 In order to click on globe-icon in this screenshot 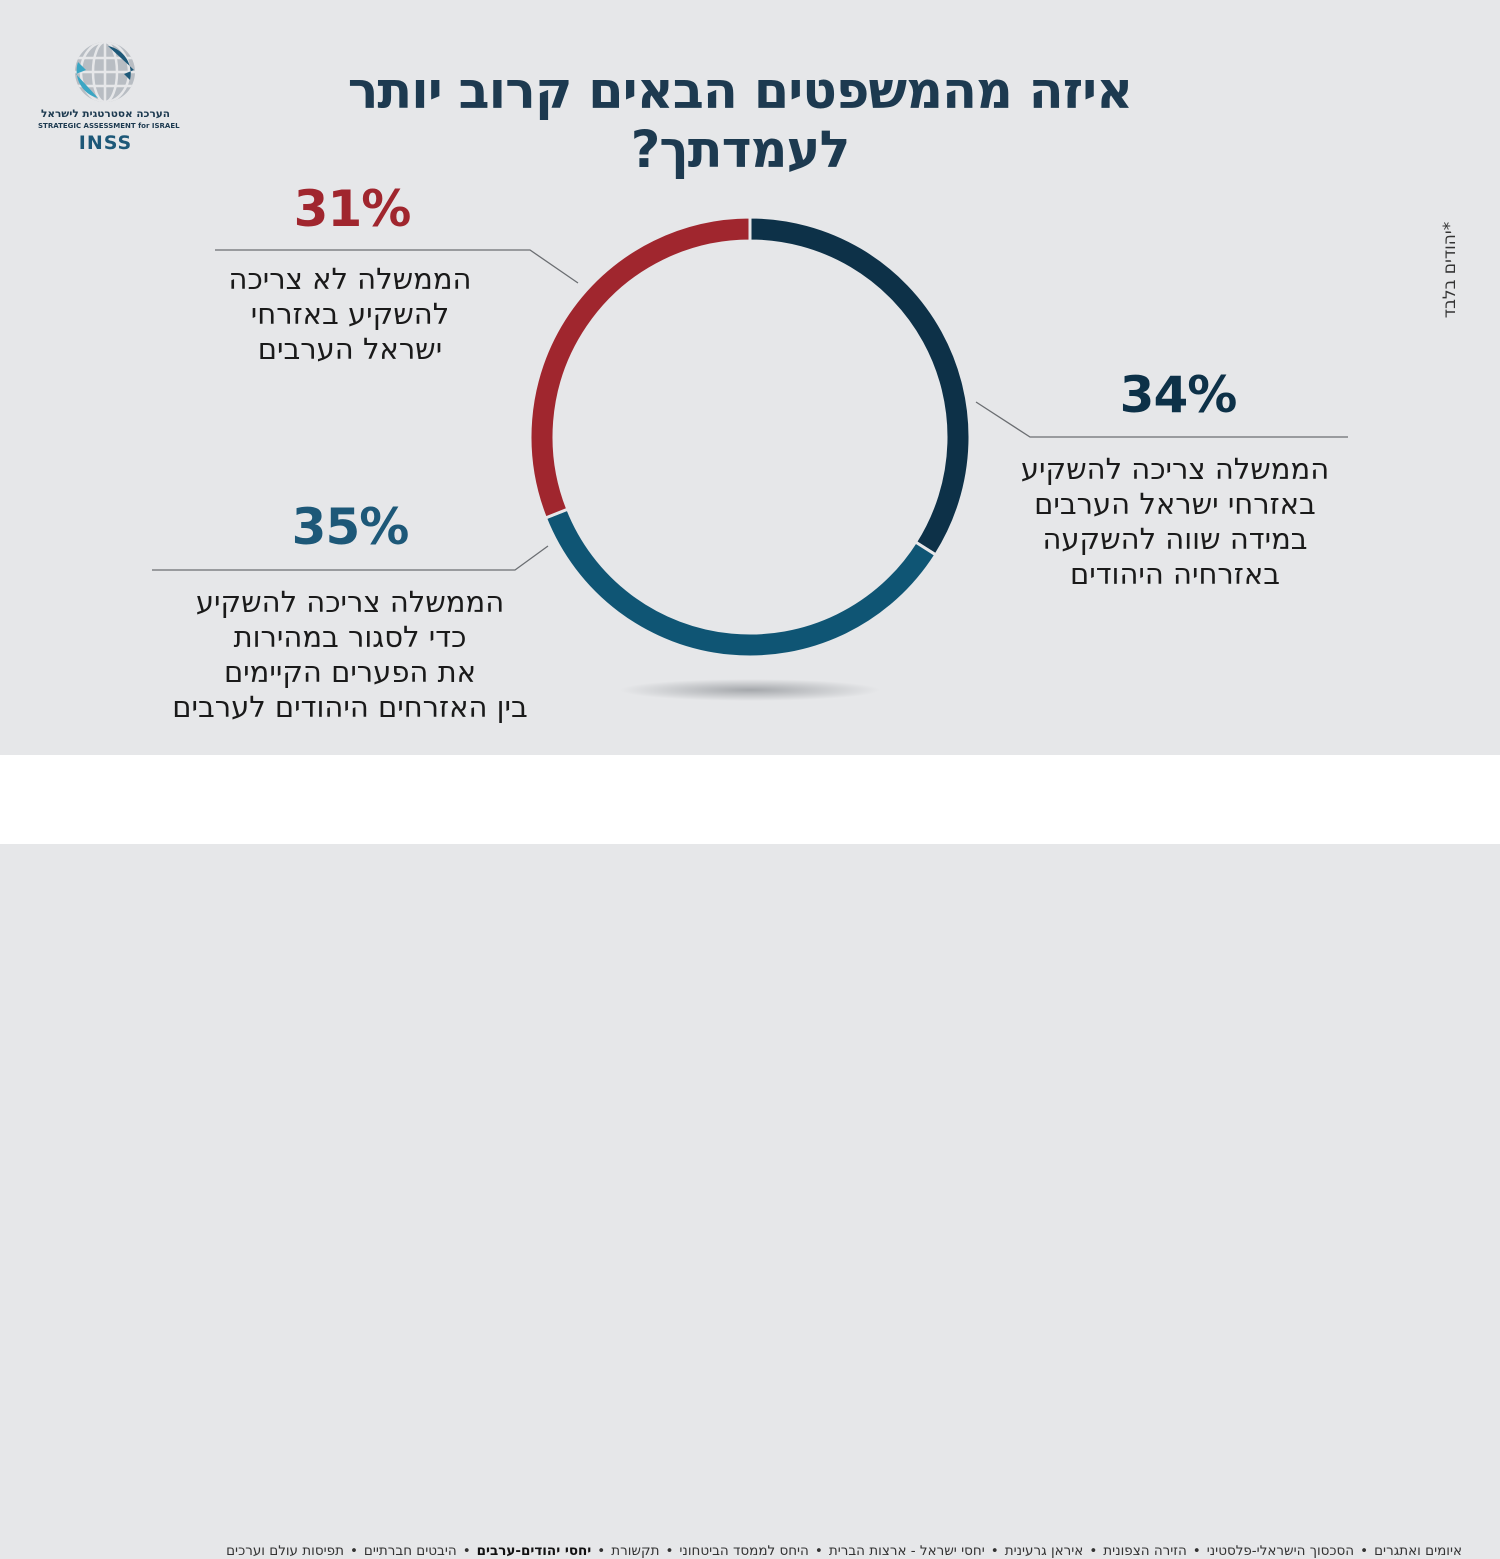, I will do `click(105, 72)`.